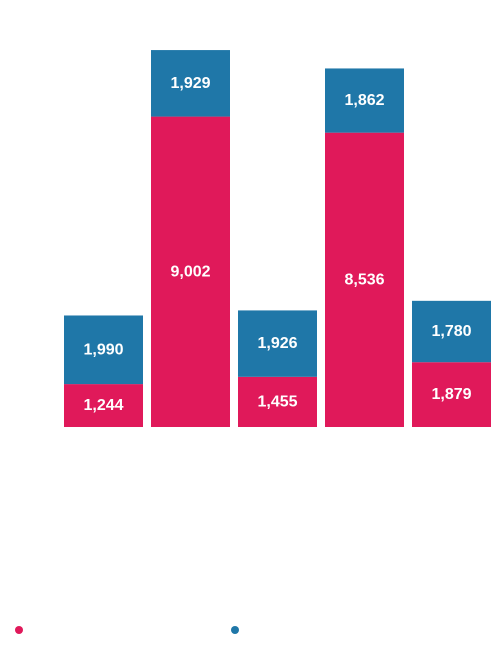 This screenshot has height=645, width=491. I want to click on data-label-series-2-5: 1,780, so click(451, 331).